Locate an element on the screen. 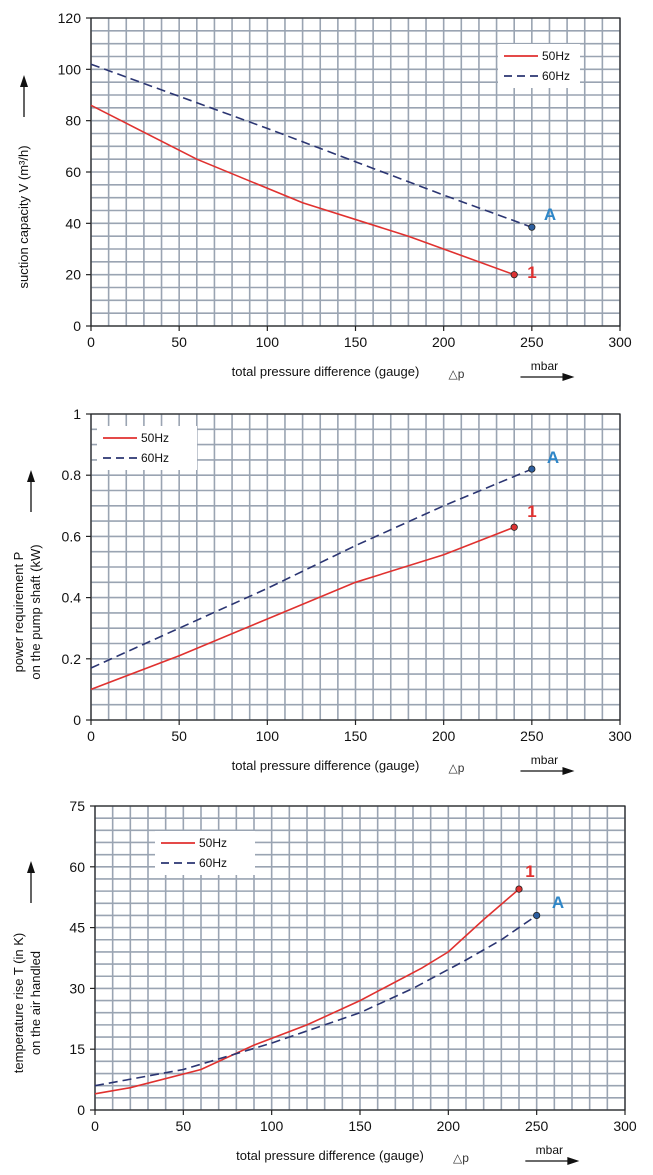  y-tick-label: 0.2 is located at coordinates (72, 659).